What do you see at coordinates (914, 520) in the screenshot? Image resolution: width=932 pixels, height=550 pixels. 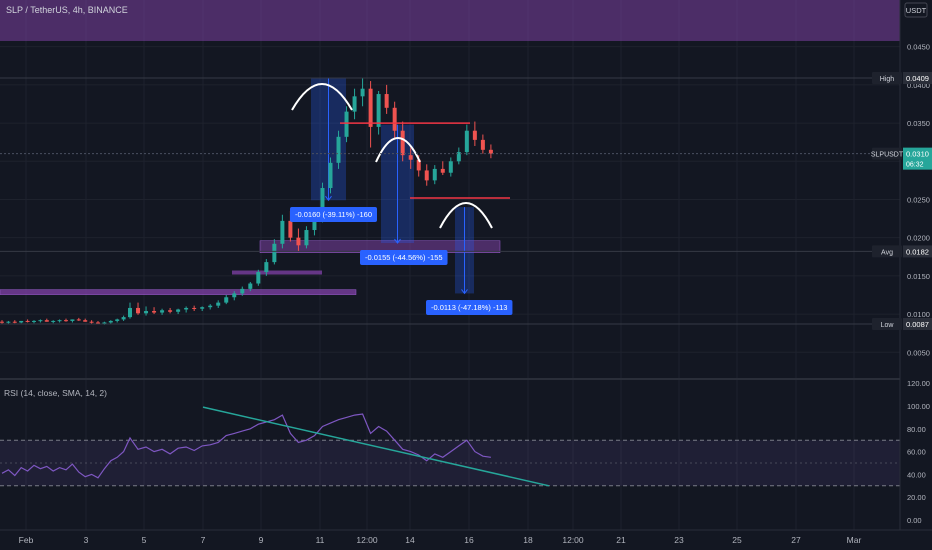 I see `rsi-tick-label: 0.00` at bounding box center [914, 520].